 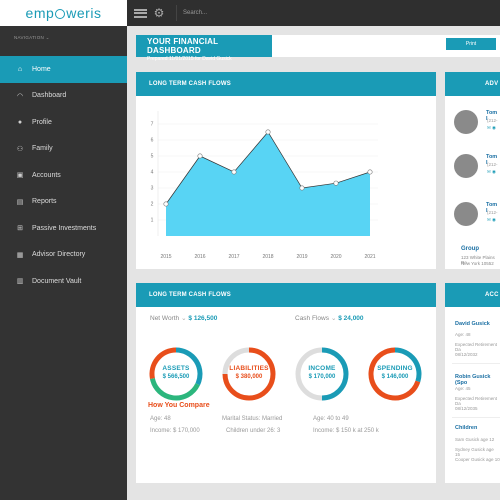 What do you see at coordinates (152, 125) in the screenshot?
I see `y-tick-label: 7` at bounding box center [152, 125].